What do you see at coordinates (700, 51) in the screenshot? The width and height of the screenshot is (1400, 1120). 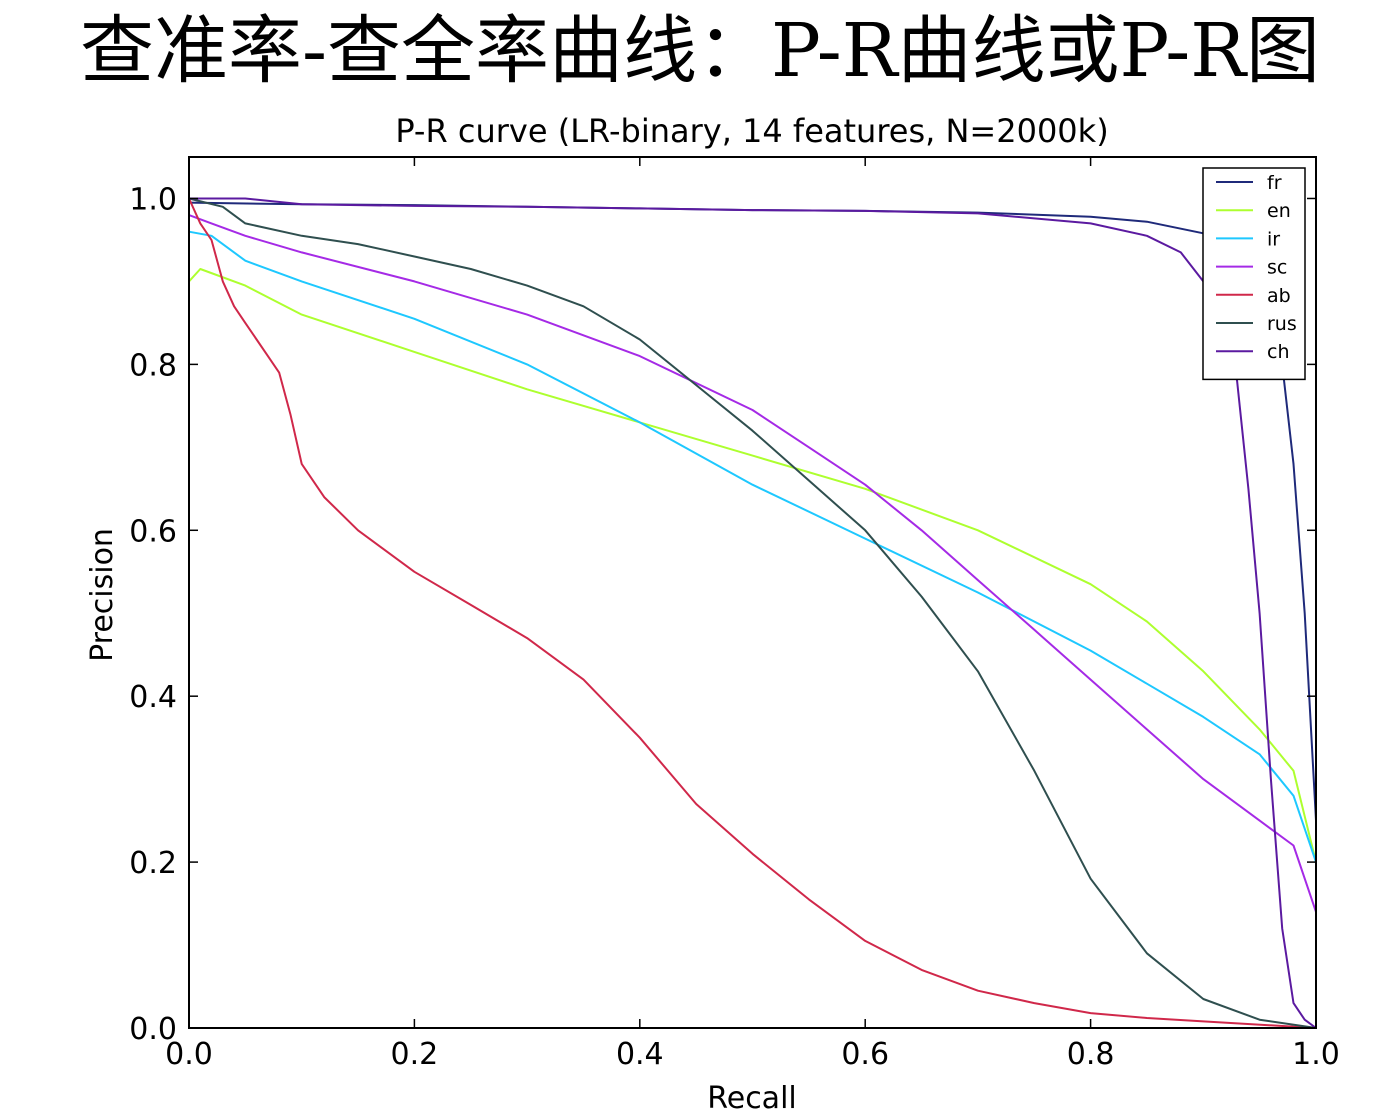 I see `slide-heading: 查准率-查全率曲线：P-R曲线或P-R图` at bounding box center [700, 51].